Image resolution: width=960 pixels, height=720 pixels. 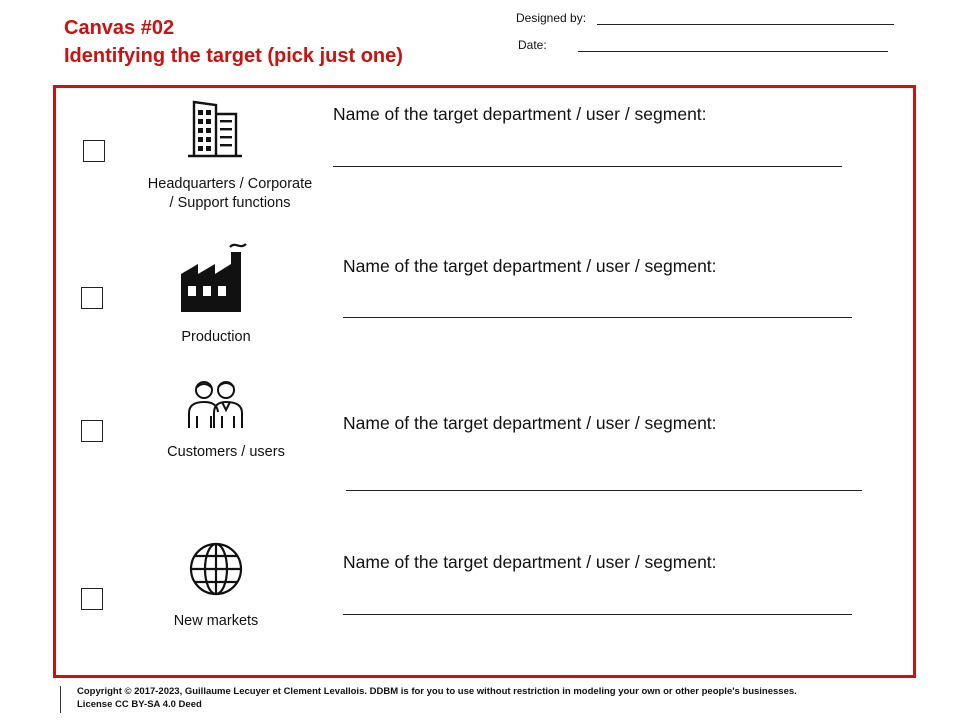 What do you see at coordinates (60, 699) in the screenshot?
I see `footer-divider` at bounding box center [60, 699].